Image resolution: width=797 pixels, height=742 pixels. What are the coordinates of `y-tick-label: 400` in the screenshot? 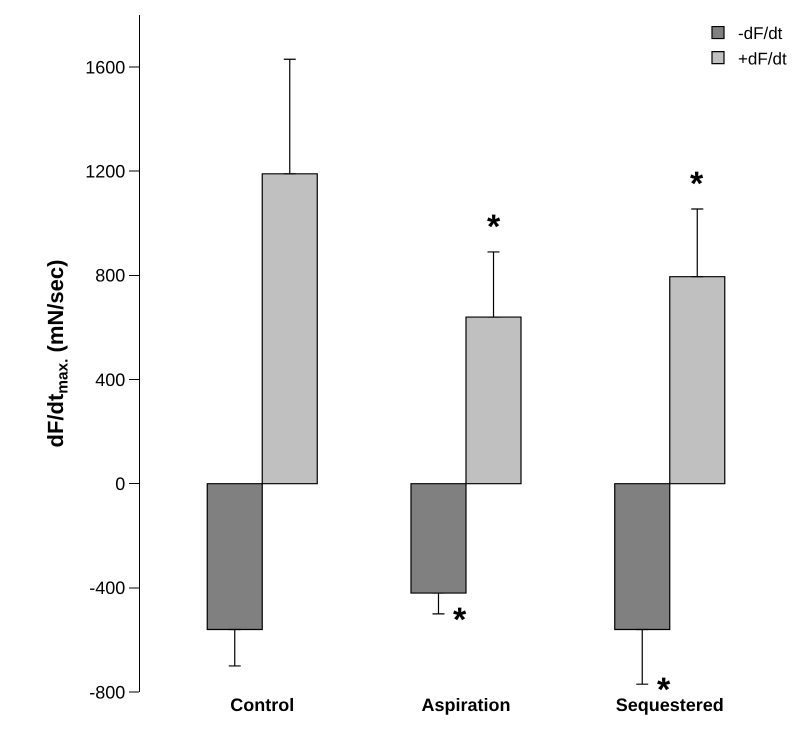 It's located at (110, 380).